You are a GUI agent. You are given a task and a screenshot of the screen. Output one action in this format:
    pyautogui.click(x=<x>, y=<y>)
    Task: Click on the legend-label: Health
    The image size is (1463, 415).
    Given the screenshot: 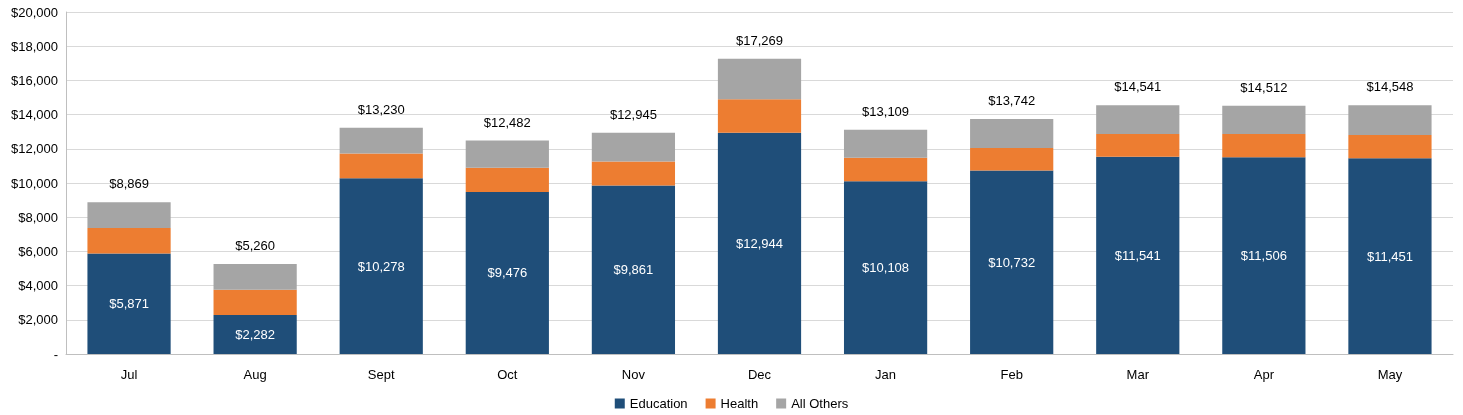 What is the action you would take?
    pyautogui.click(x=739, y=403)
    